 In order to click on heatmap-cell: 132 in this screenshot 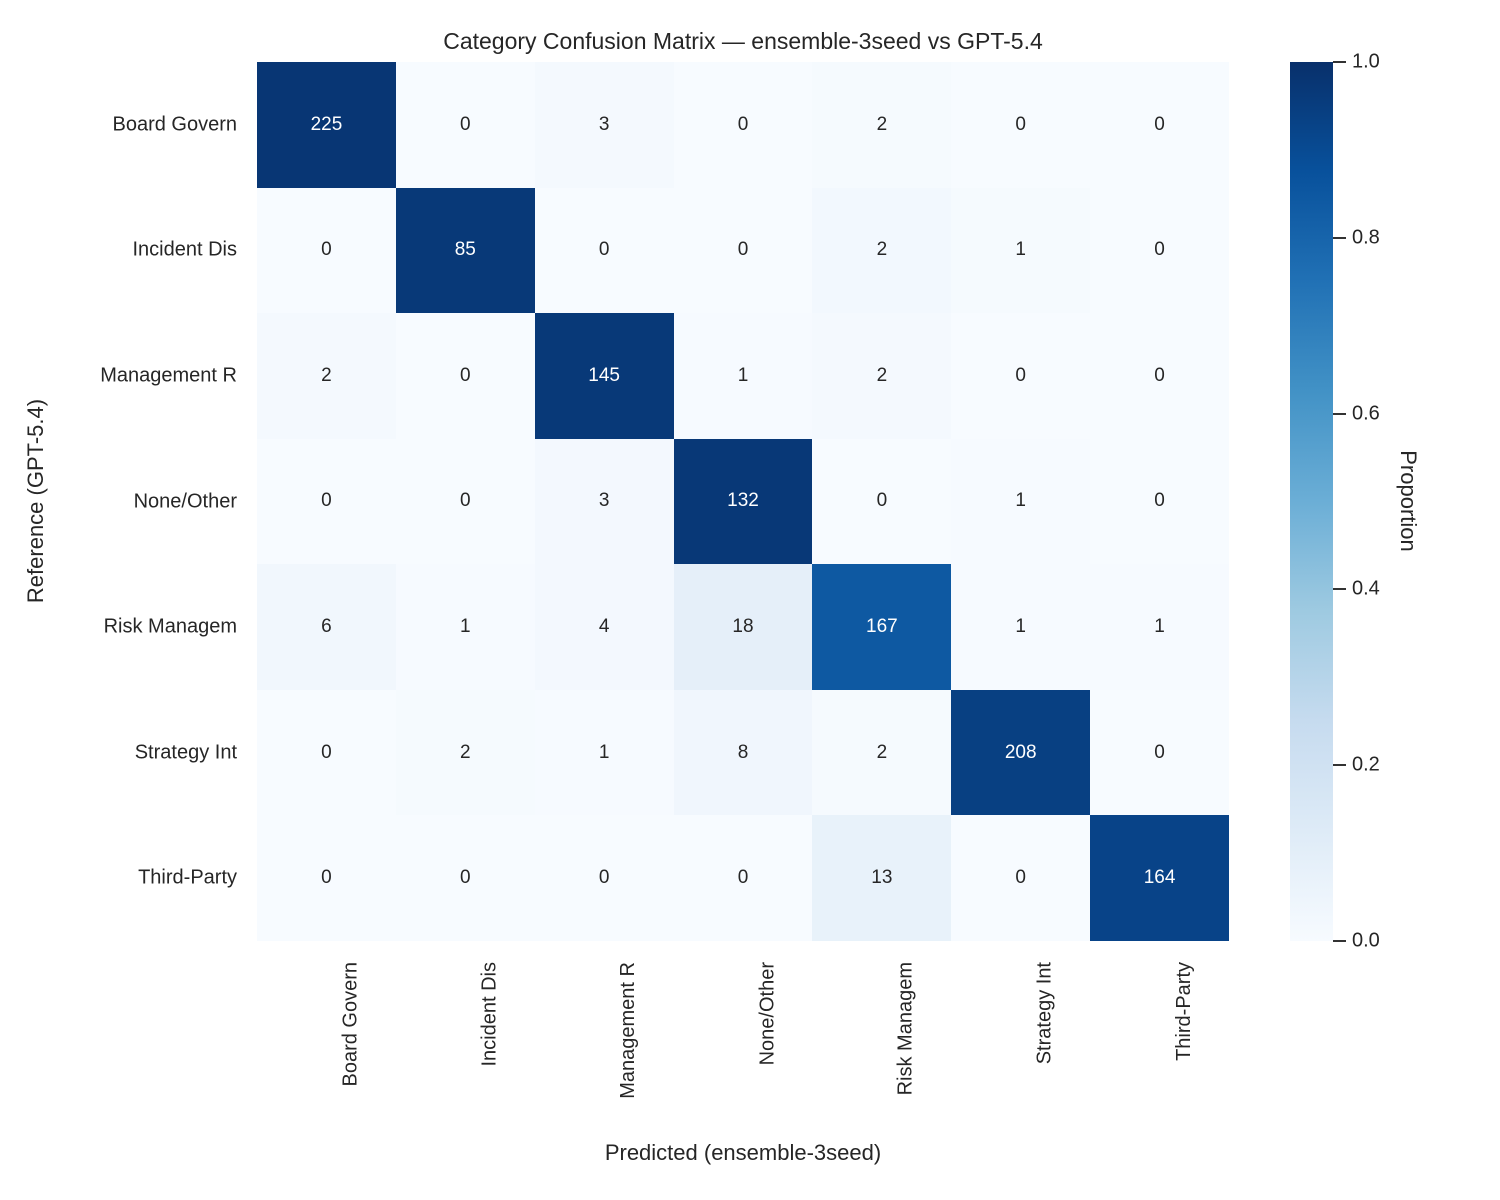, I will do `click(743, 501)`.